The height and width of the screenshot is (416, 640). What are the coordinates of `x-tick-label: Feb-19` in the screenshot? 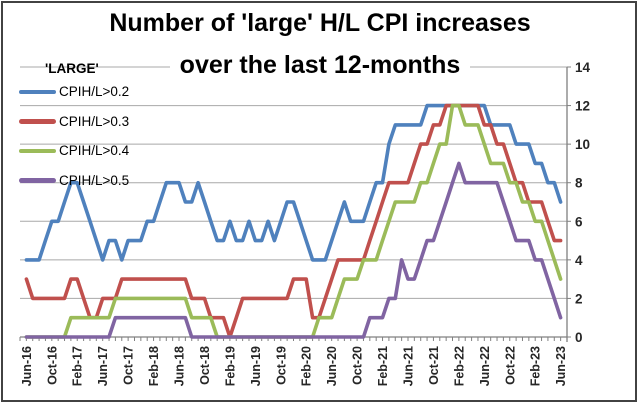 It's located at (230, 366).